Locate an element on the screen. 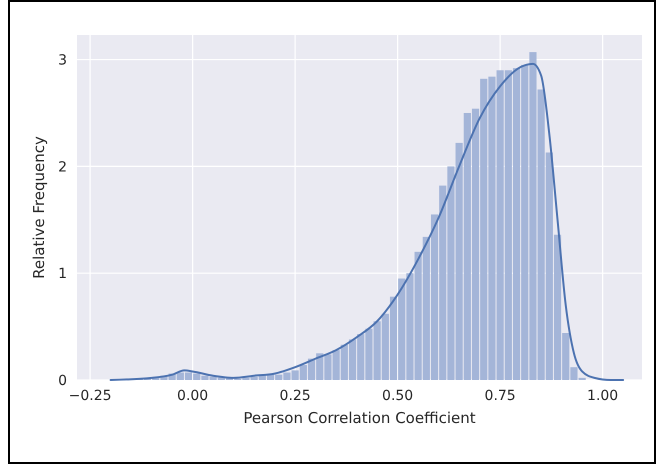 The height and width of the screenshot is (464, 658). y-axis-title: Relative Frequency is located at coordinates (39, 207).